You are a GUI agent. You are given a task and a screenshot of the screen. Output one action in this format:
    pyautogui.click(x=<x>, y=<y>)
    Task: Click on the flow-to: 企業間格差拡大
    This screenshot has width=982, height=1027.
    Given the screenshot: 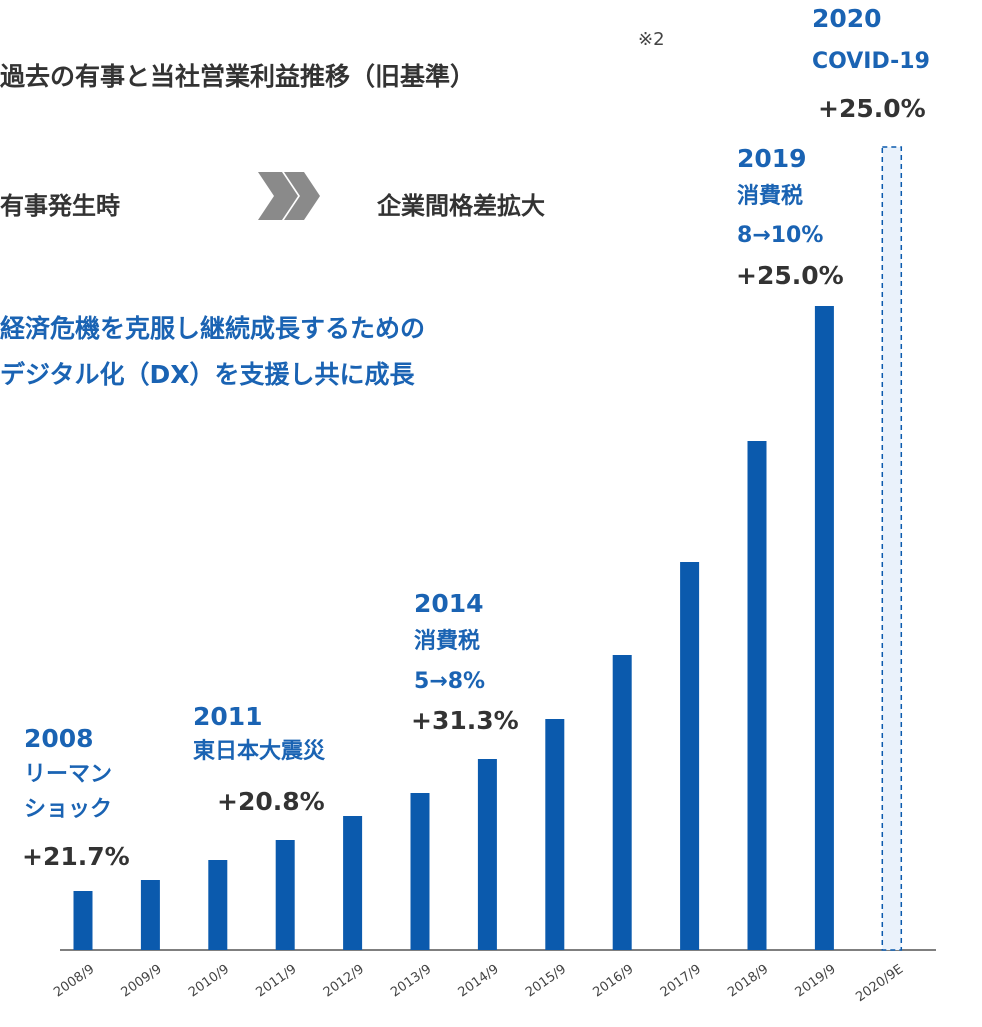 What is the action you would take?
    pyautogui.click(x=461, y=206)
    